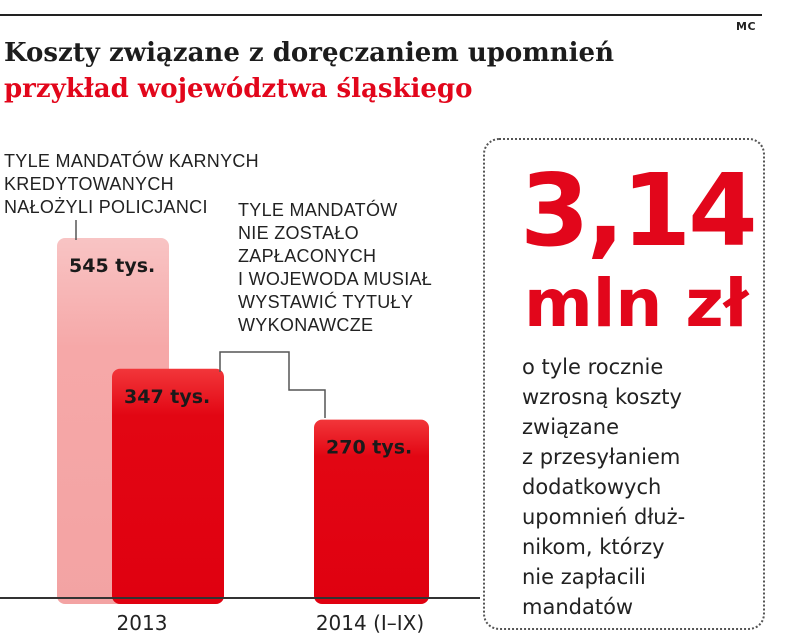 The height and width of the screenshot is (643, 805). I want to click on description-line: o tyle rocznie, so click(593, 367).